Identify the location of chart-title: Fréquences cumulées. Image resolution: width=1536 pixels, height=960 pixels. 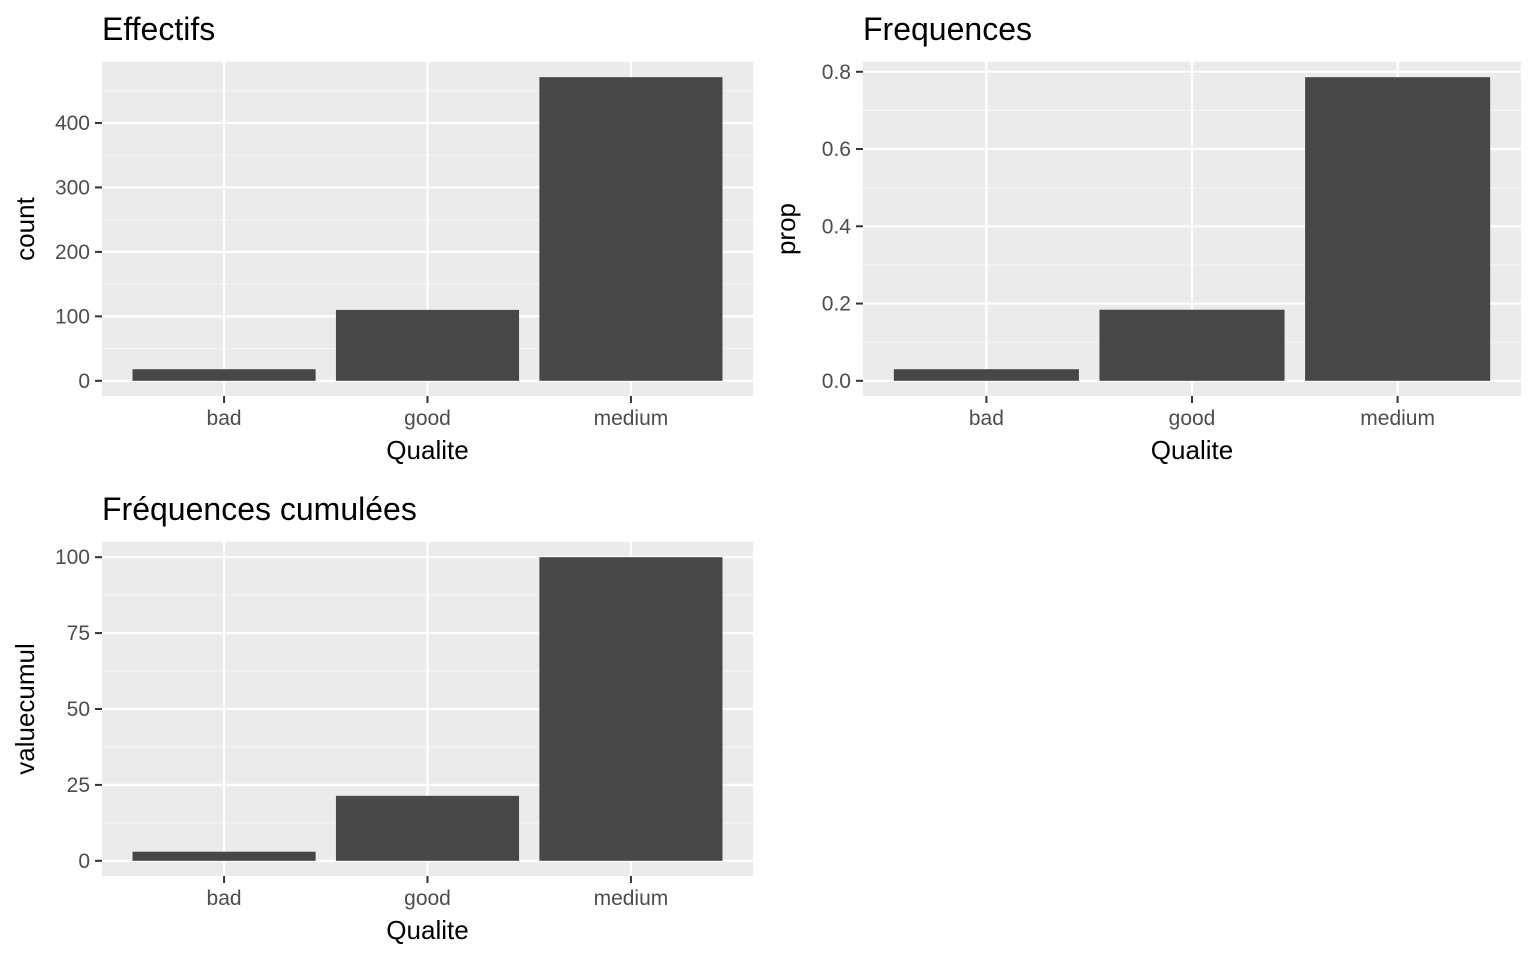
(259, 509).